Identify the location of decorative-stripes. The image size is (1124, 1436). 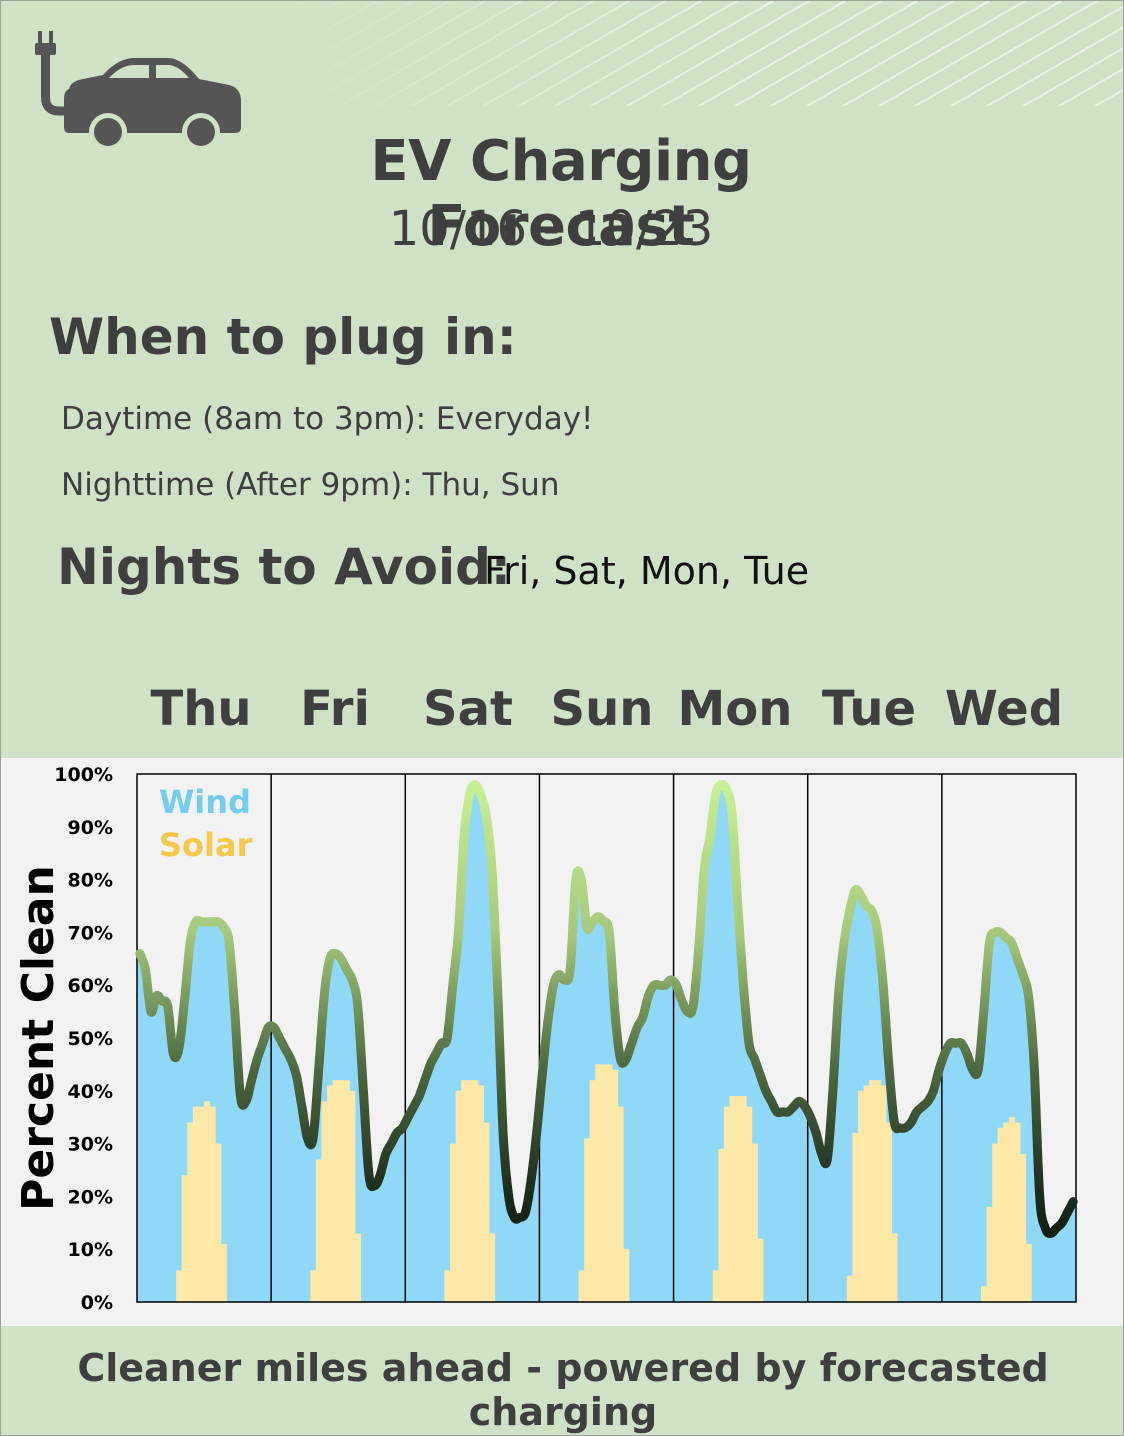
(697, 53).